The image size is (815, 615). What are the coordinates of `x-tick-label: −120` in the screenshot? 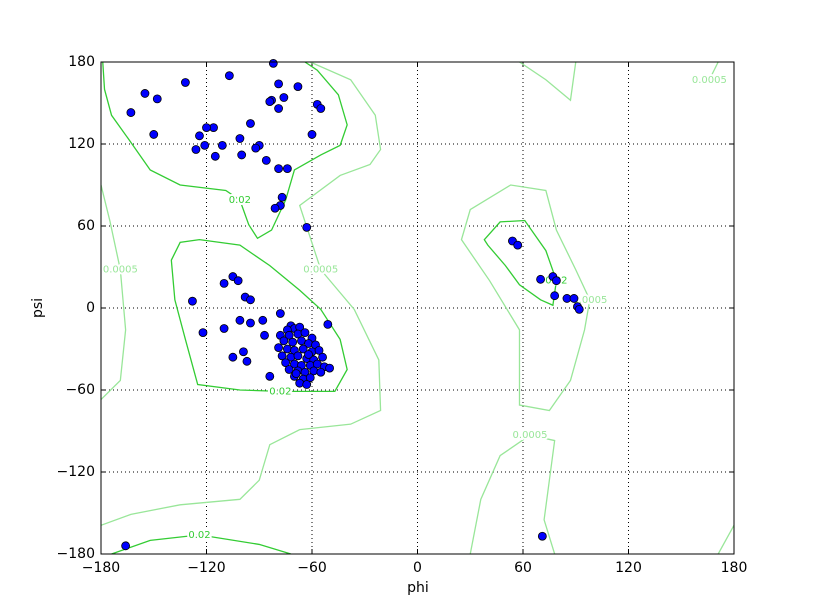 It's located at (206, 568).